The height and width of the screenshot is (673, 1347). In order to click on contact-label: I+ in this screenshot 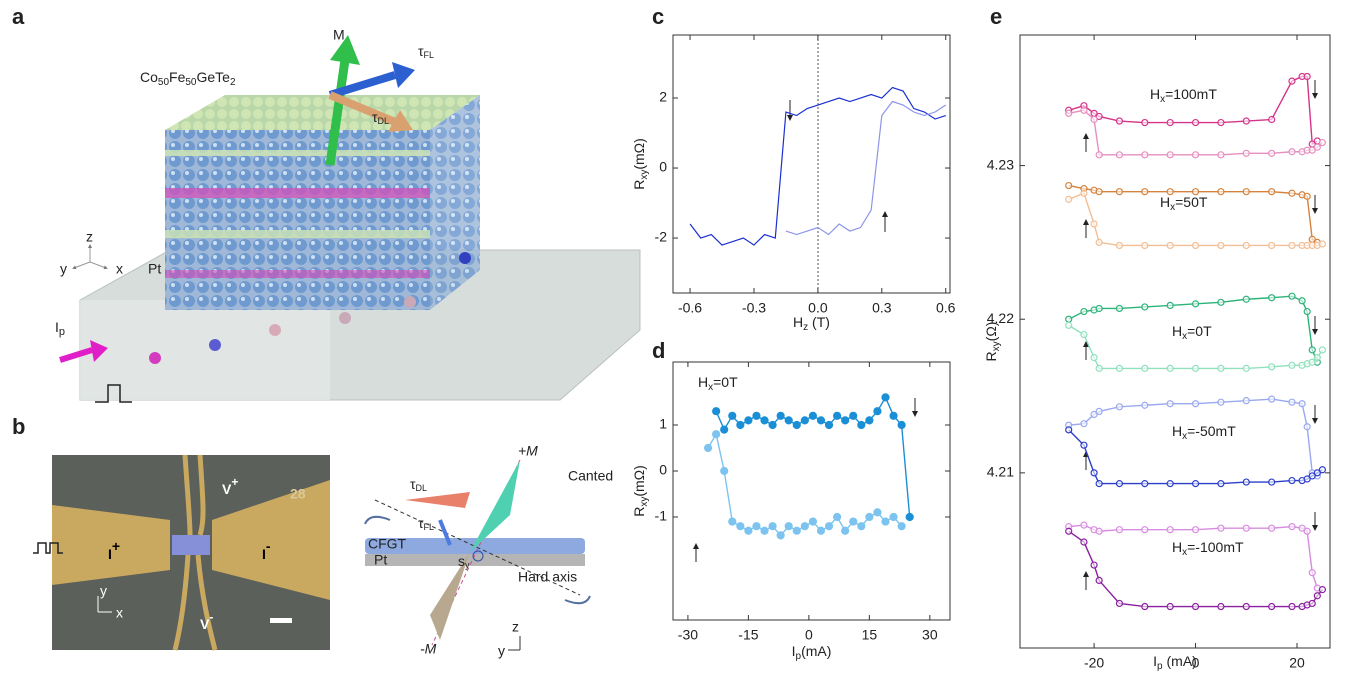, I will do `click(114, 550)`.